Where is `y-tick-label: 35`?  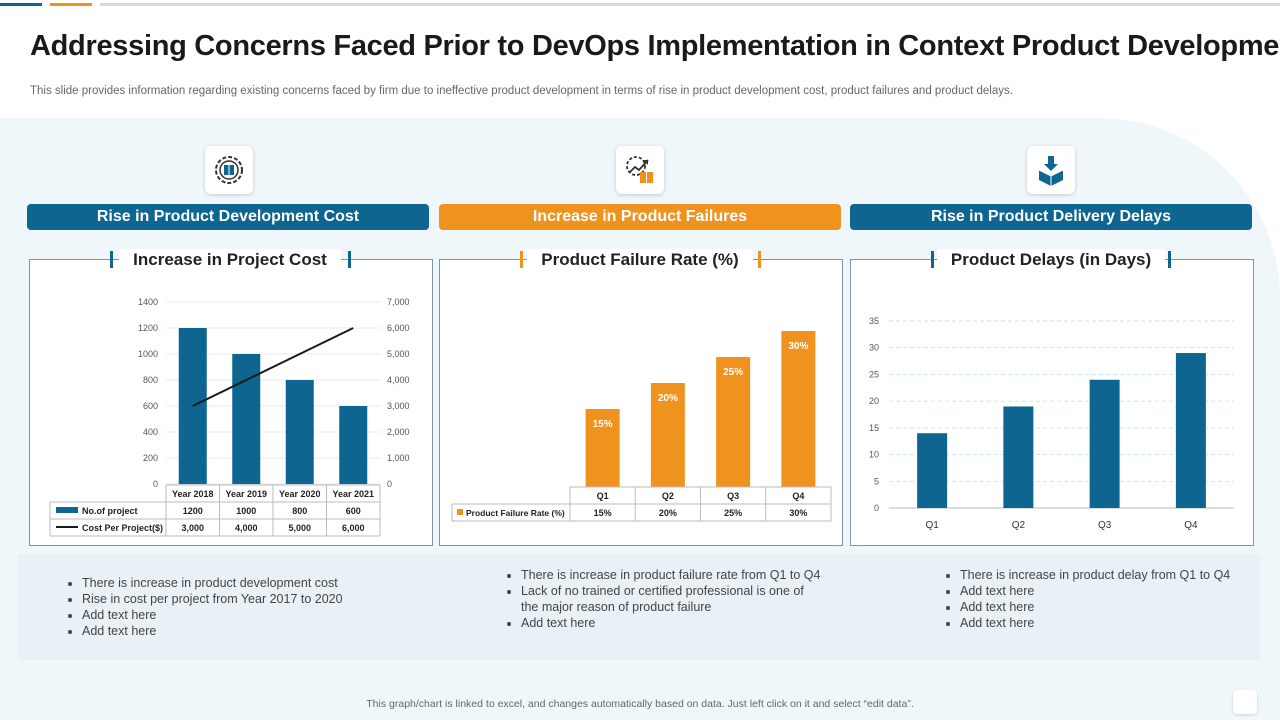 y-tick-label: 35 is located at coordinates (874, 321).